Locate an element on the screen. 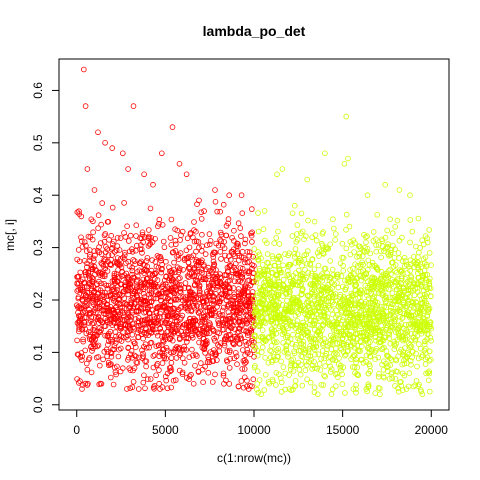  x-tick-label: 10000 is located at coordinates (254, 430).